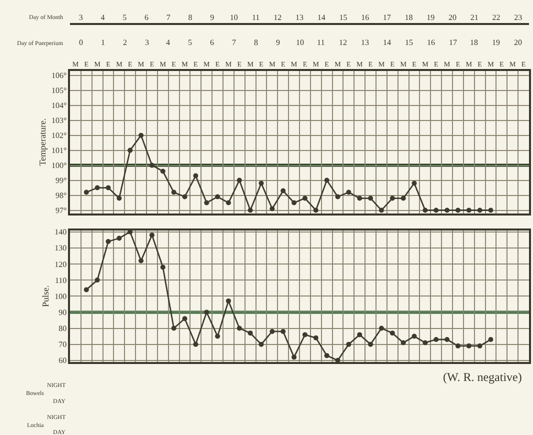 Image resolution: width=533 pixels, height=435 pixels. I want to click on text: 15, so click(409, 42).